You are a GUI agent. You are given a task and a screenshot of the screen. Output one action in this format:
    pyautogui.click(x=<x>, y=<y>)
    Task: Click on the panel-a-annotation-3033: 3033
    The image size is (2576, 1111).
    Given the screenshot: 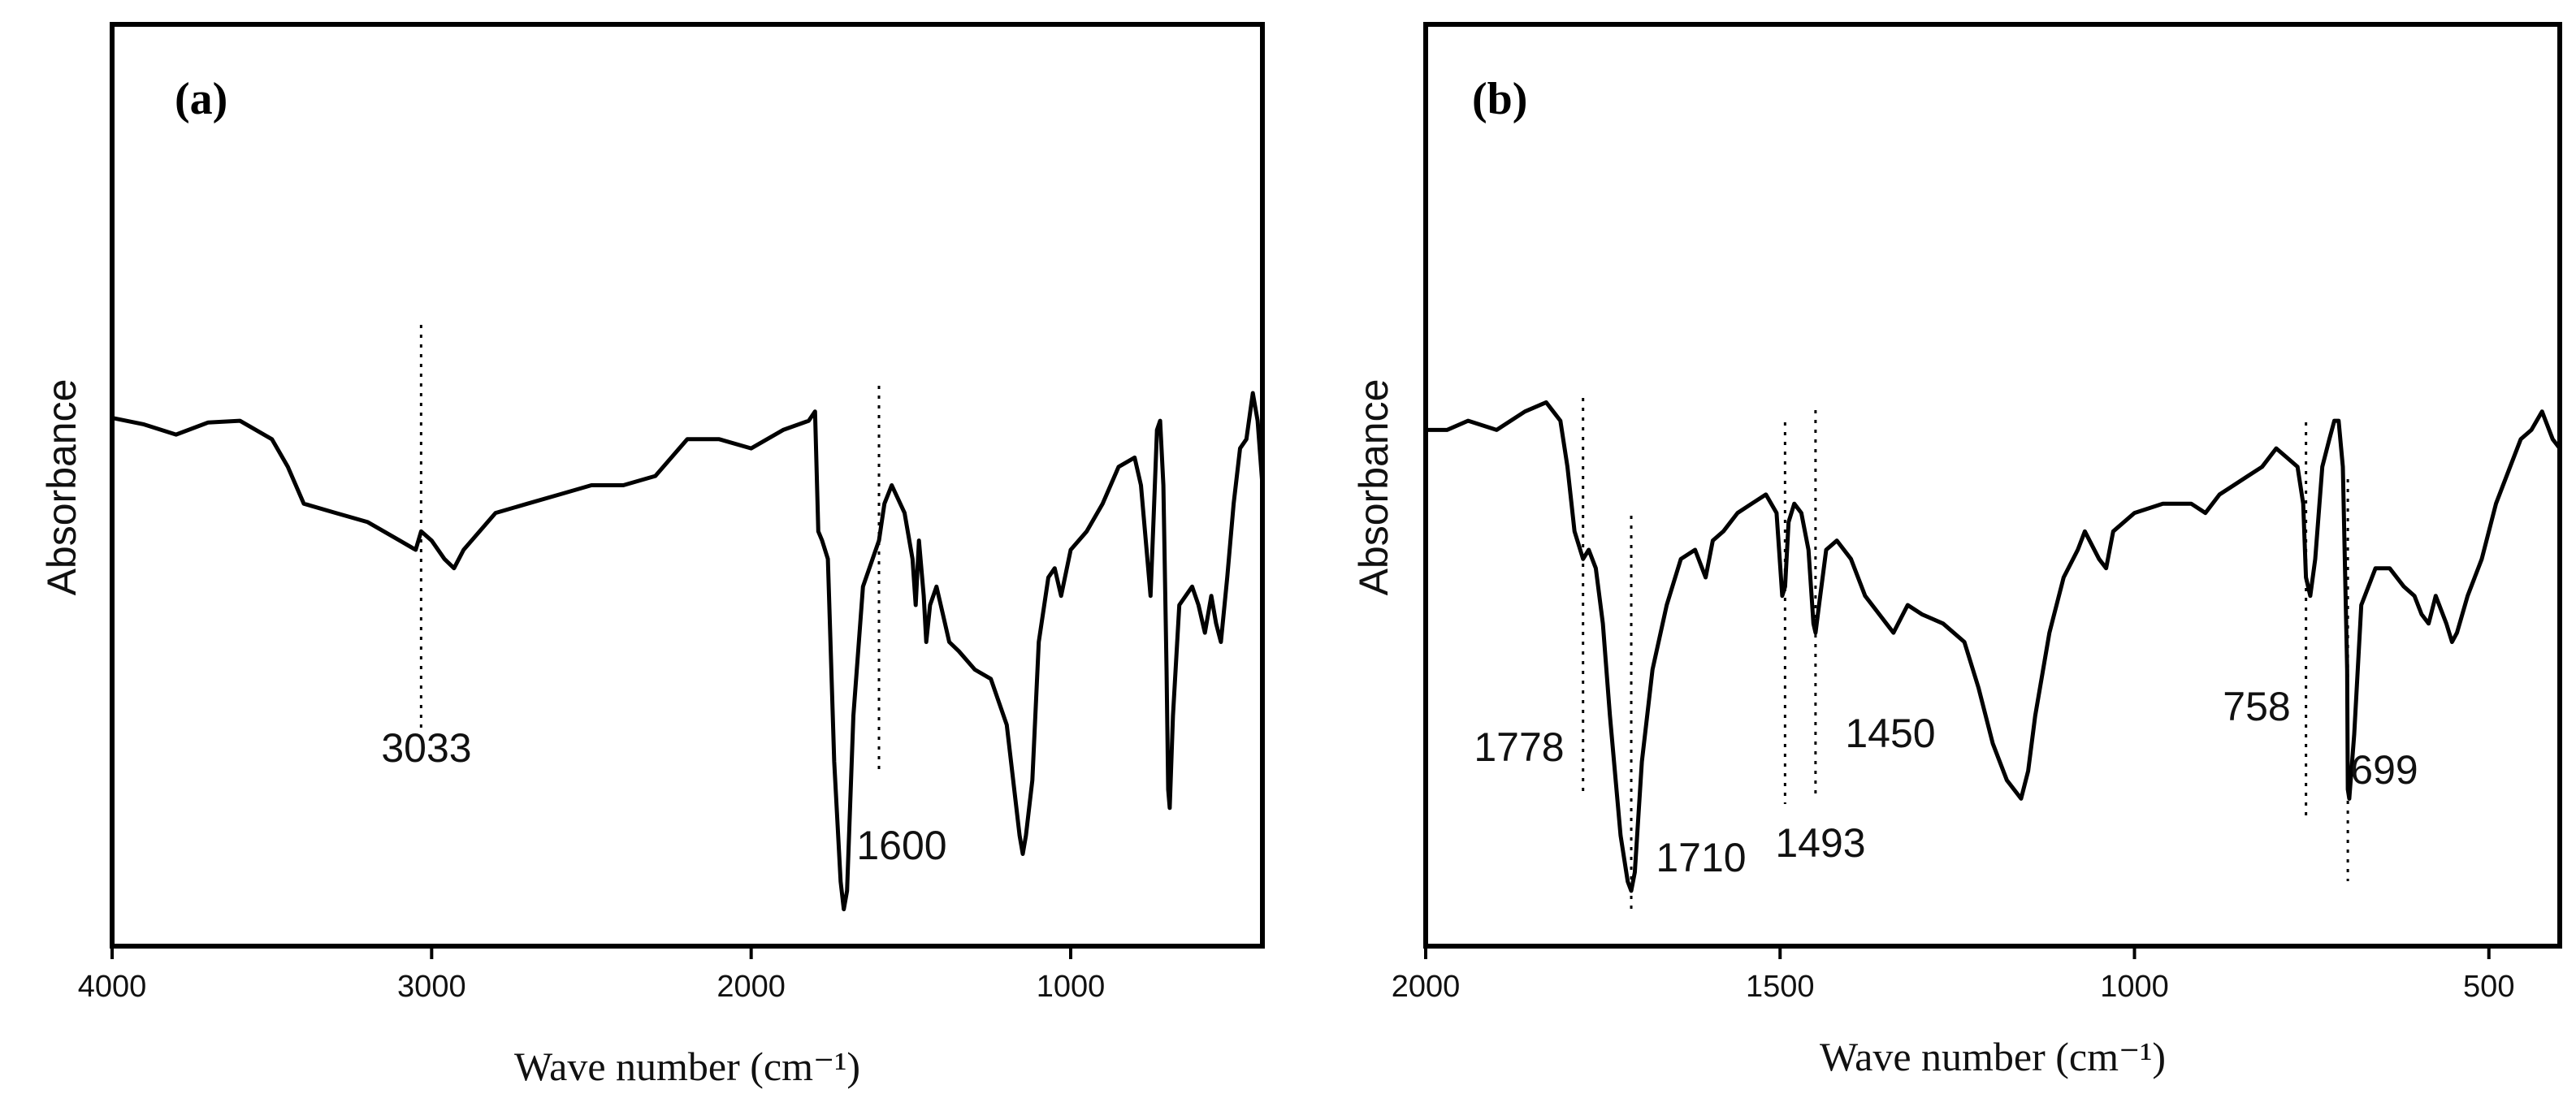 What is the action you would take?
    pyautogui.click(x=426, y=748)
    